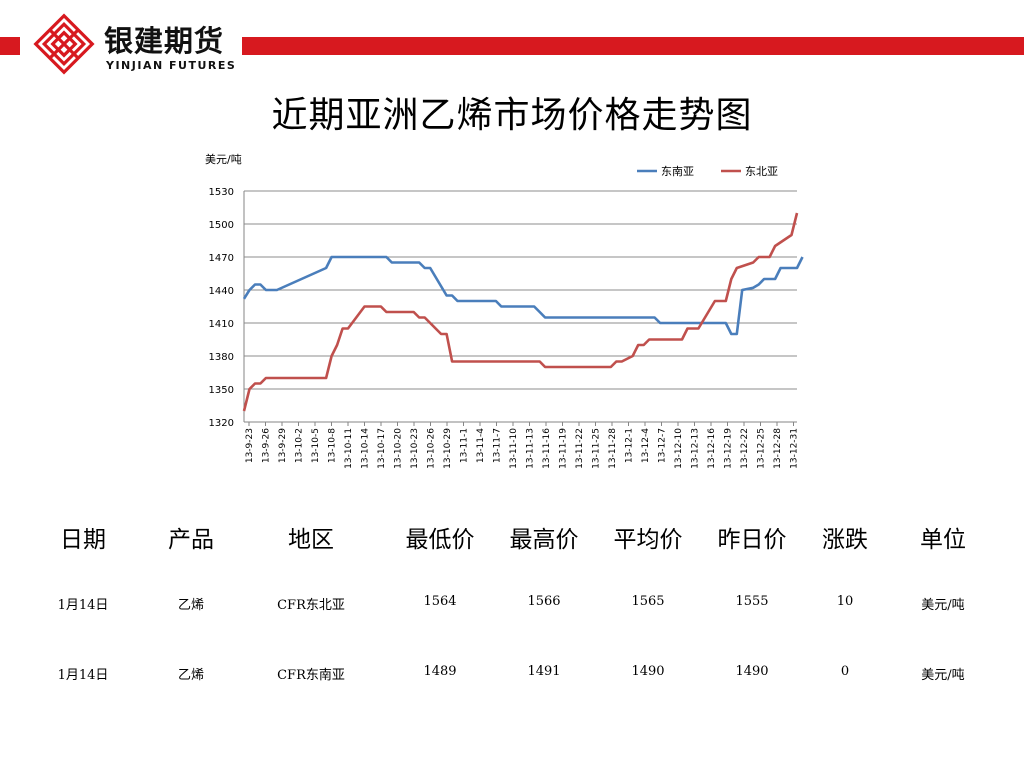  I want to click on legend-label: 东北亚, so click(761, 171).